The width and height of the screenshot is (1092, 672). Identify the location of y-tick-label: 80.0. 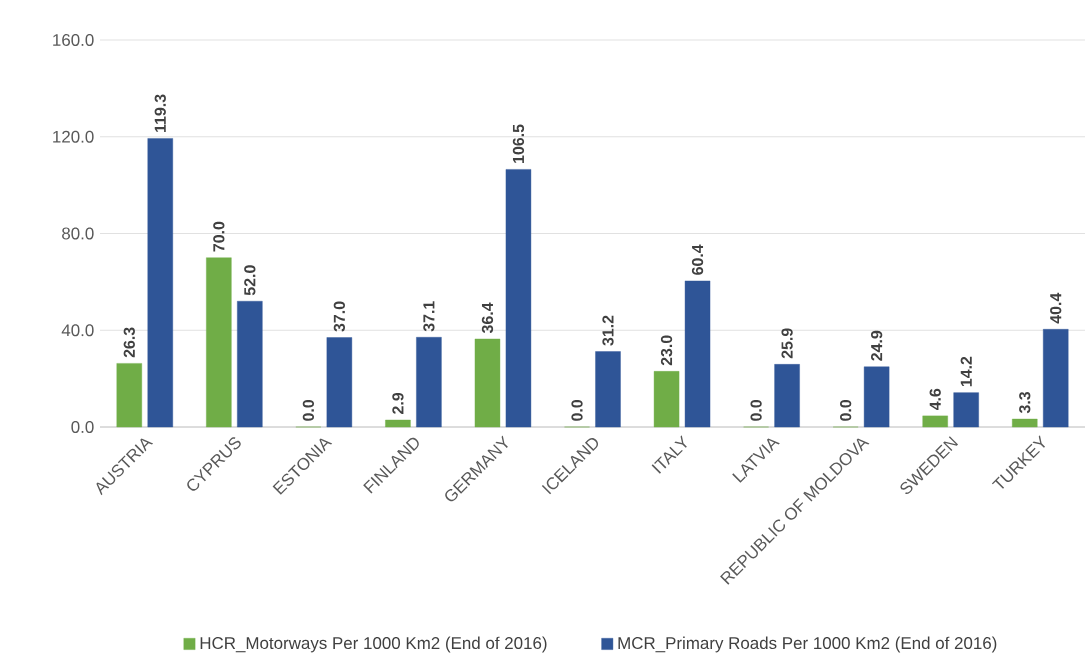
(78, 233).